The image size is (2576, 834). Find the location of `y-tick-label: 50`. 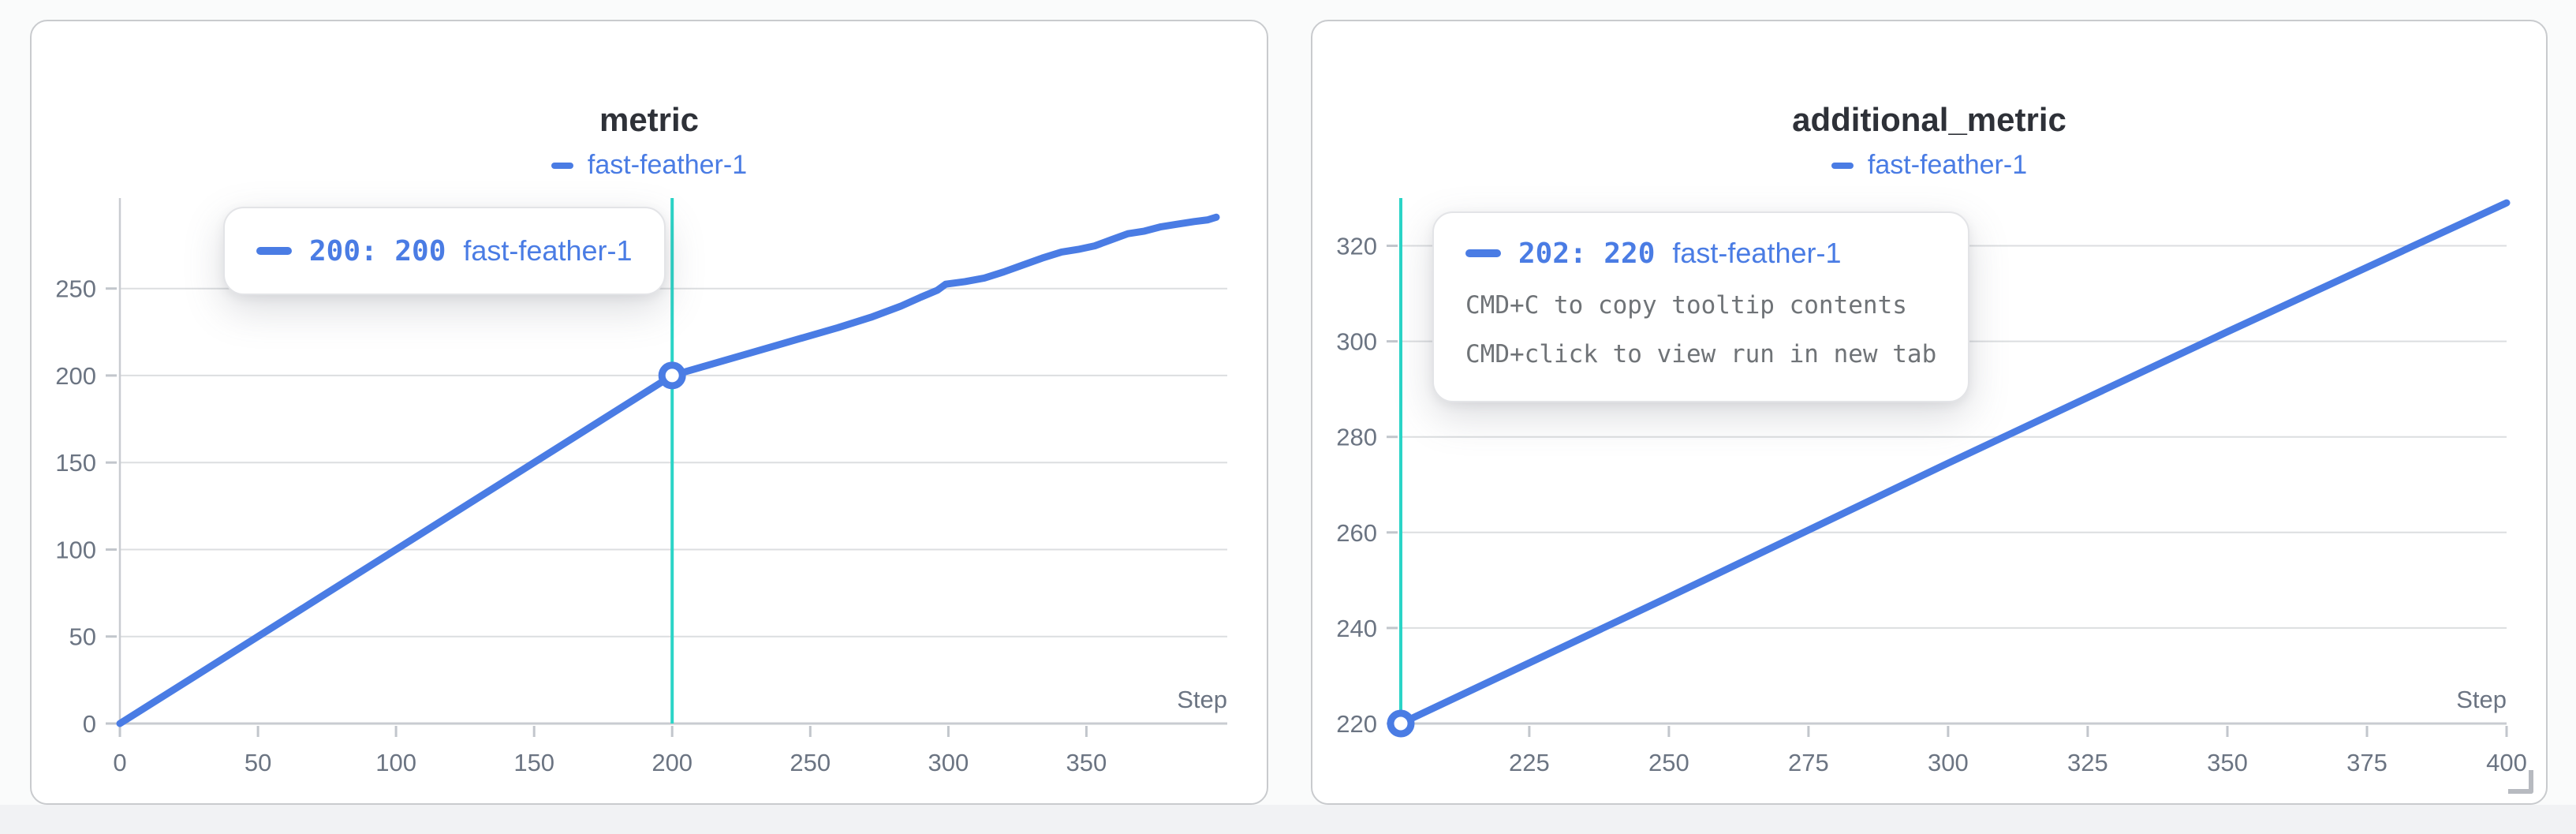

y-tick-label: 50 is located at coordinates (82, 637).